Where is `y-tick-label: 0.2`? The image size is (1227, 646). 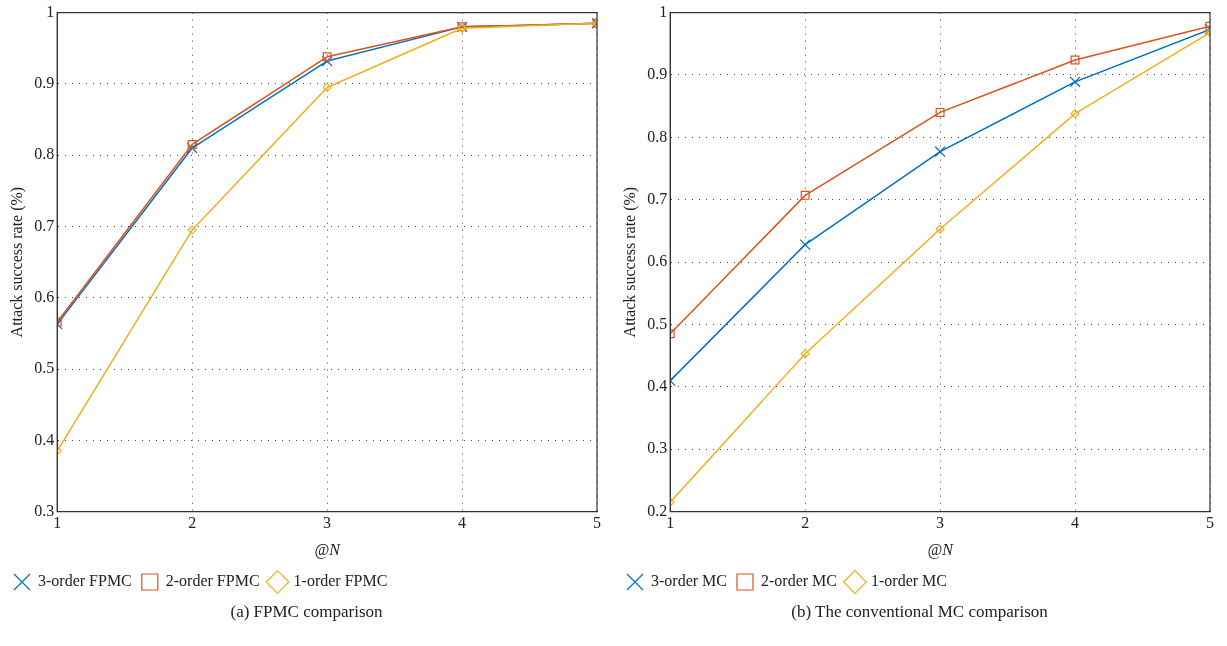
y-tick-label: 0.2 is located at coordinates (657, 510).